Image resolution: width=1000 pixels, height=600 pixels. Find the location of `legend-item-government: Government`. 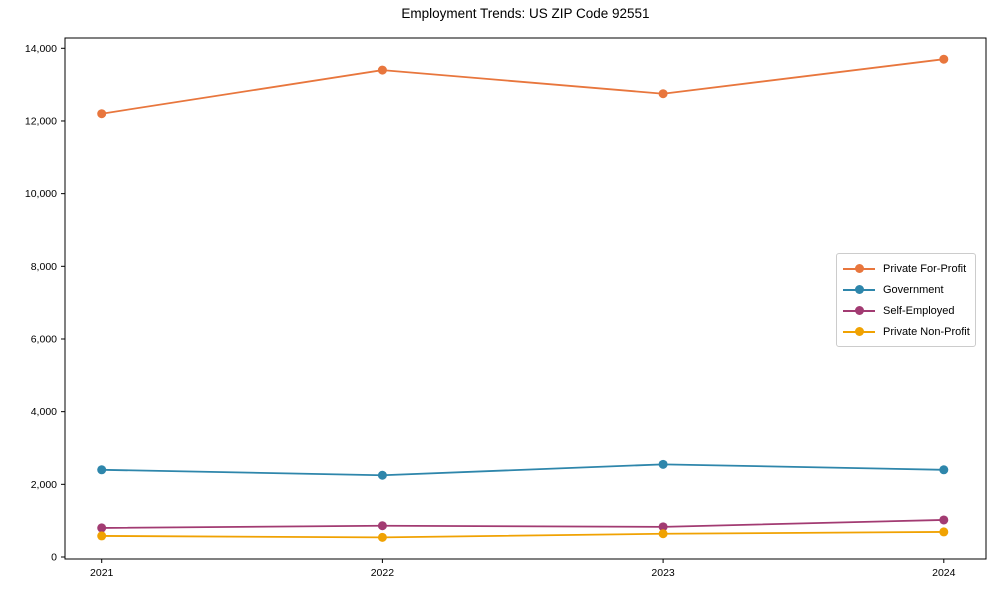

legend-item-government: Government is located at coordinates (906, 289).